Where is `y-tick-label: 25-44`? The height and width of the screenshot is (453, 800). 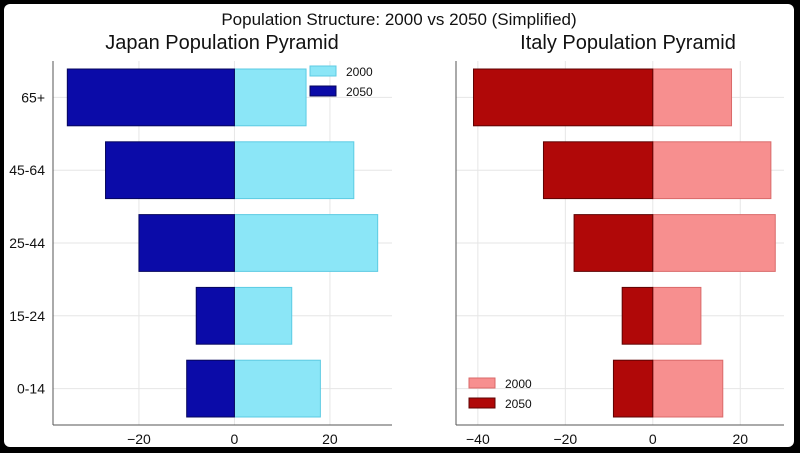 y-tick-label: 25-44 is located at coordinates (27, 243).